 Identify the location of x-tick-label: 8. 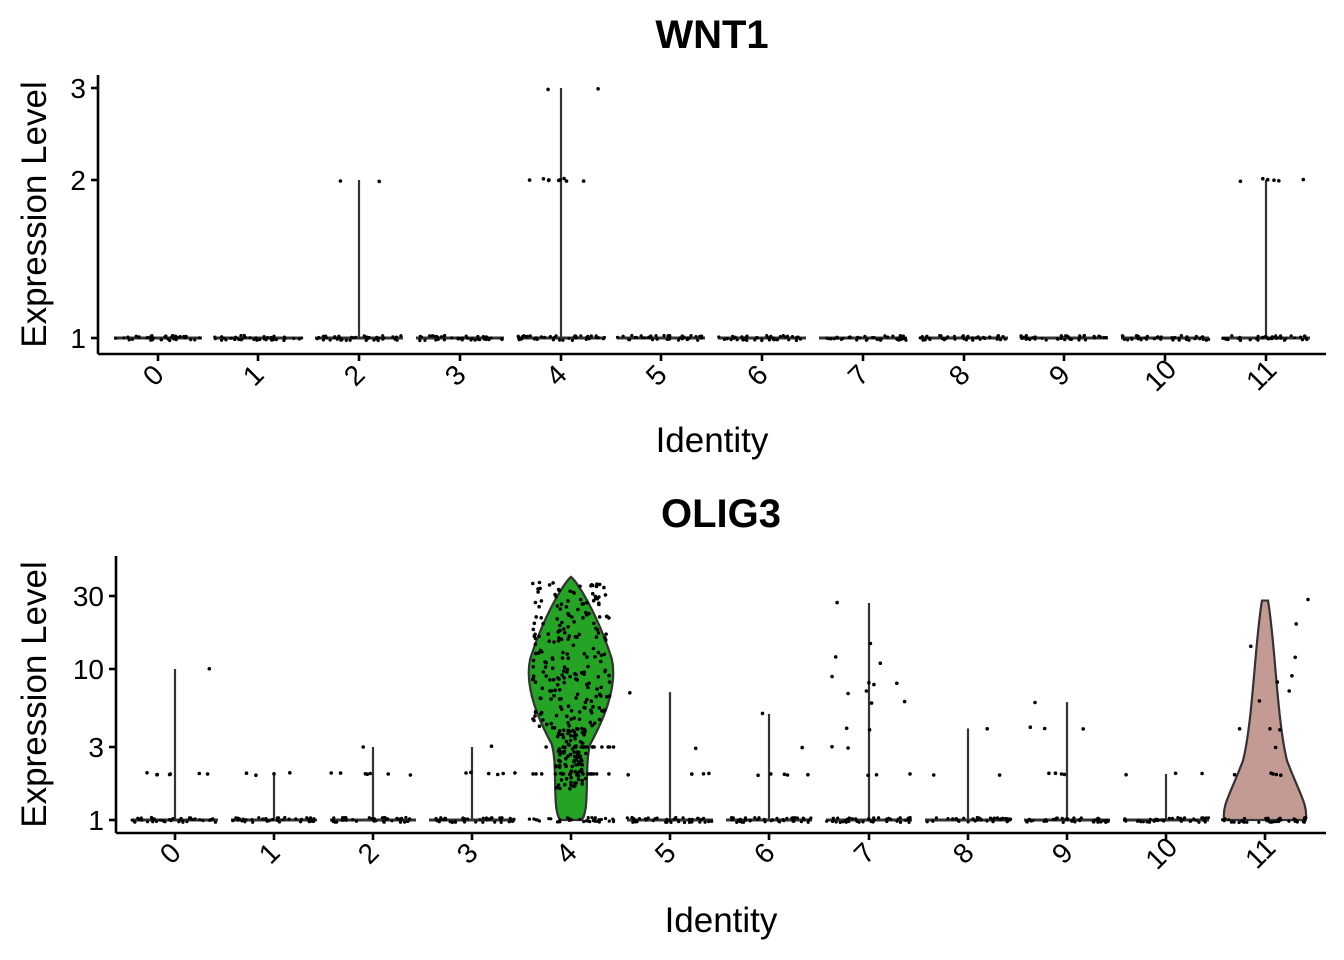
(963, 853).